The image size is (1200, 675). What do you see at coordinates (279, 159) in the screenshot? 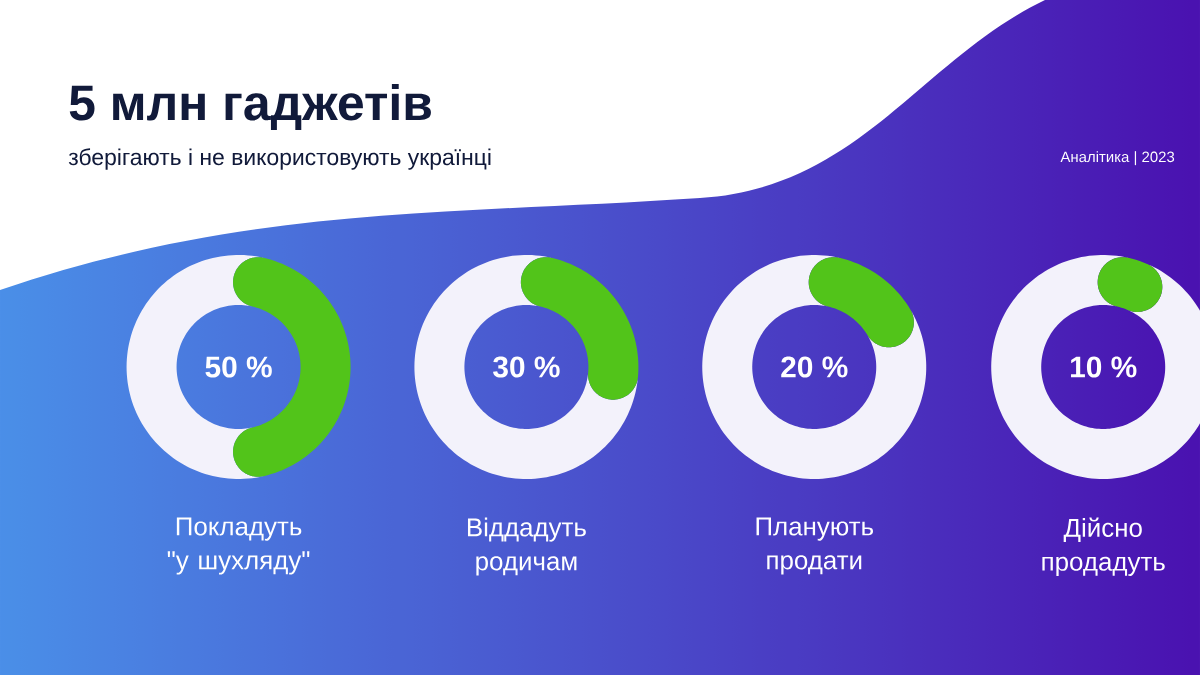
I see `chart-subtitle: зберігають і не використовують українці` at bounding box center [279, 159].